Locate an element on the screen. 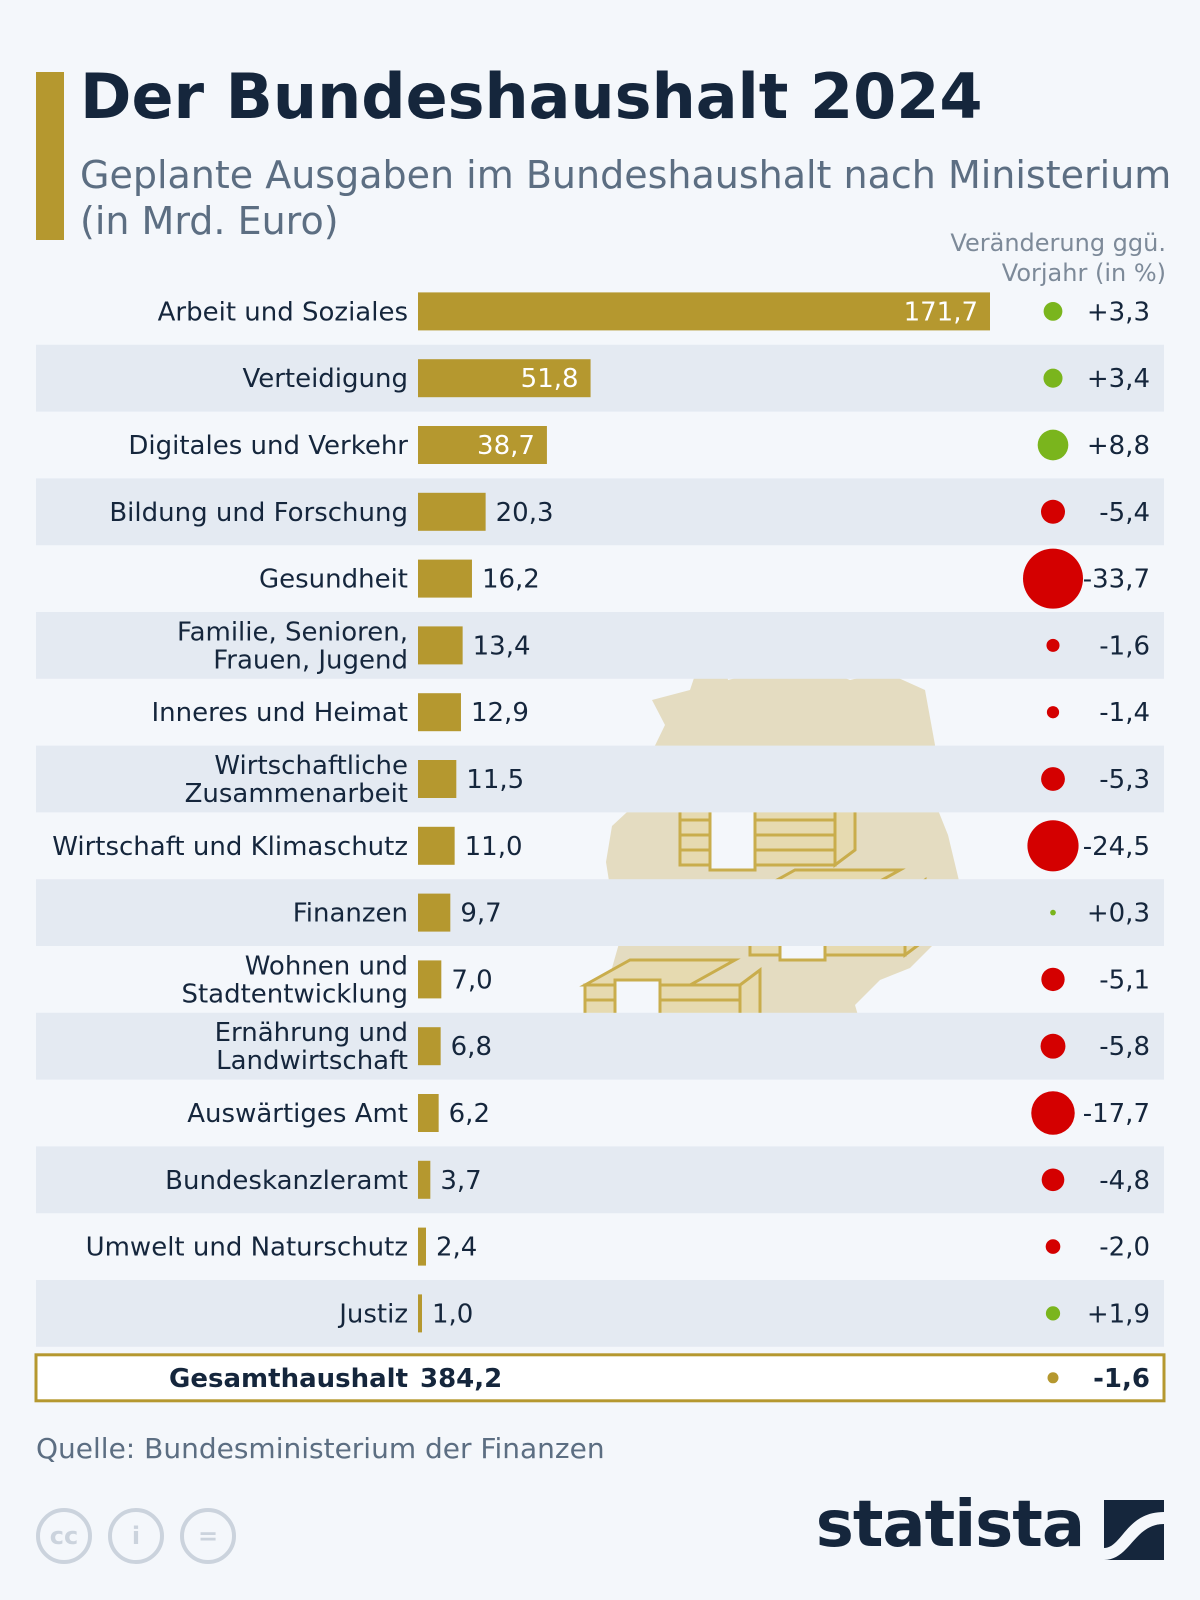 This screenshot has height=1600, width=1200. change-label: +3,4 is located at coordinates (1118, 379).